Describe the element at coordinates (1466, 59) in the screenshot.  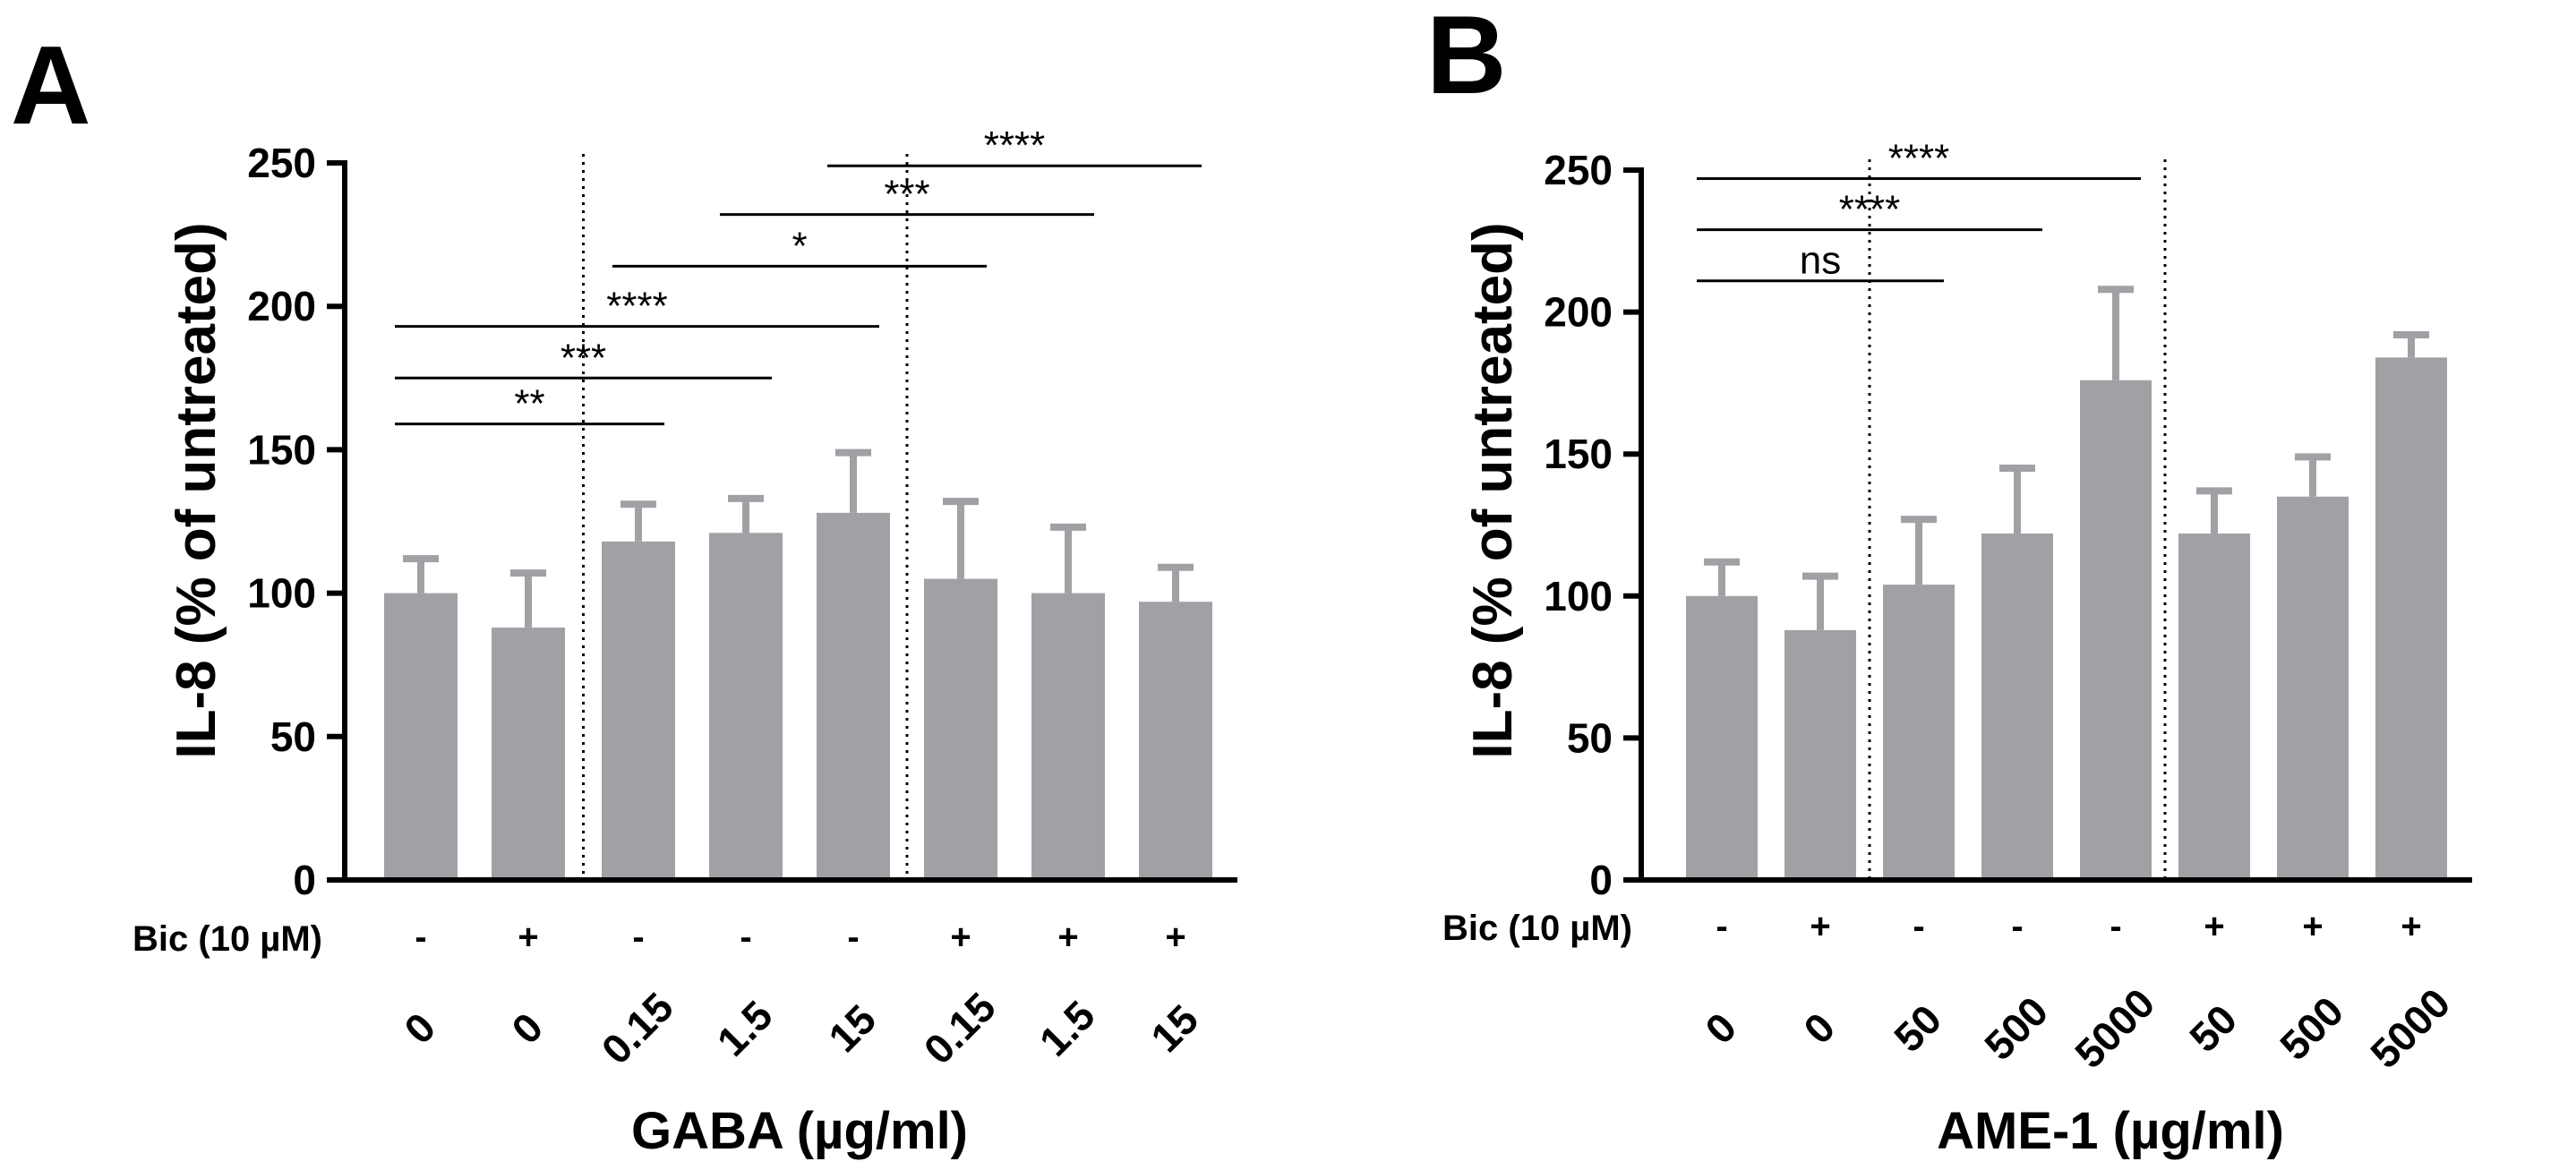
I see `panel-letter-b: B` at that location.